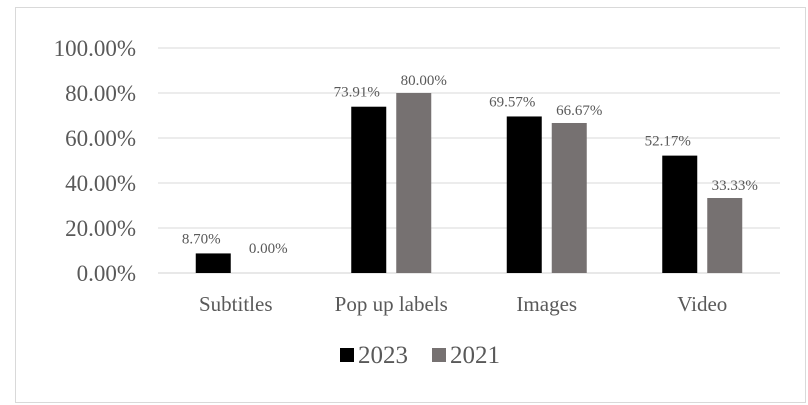  I want to click on y-tick-label: 80.00%, so click(100, 93).